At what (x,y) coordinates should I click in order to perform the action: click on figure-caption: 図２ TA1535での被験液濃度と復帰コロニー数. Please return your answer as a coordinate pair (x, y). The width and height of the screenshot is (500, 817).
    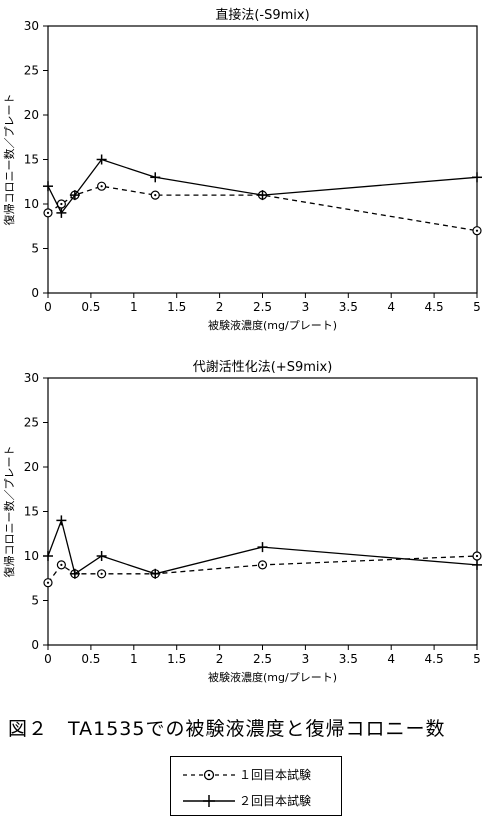
    Looking at the image, I should click on (227, 729).